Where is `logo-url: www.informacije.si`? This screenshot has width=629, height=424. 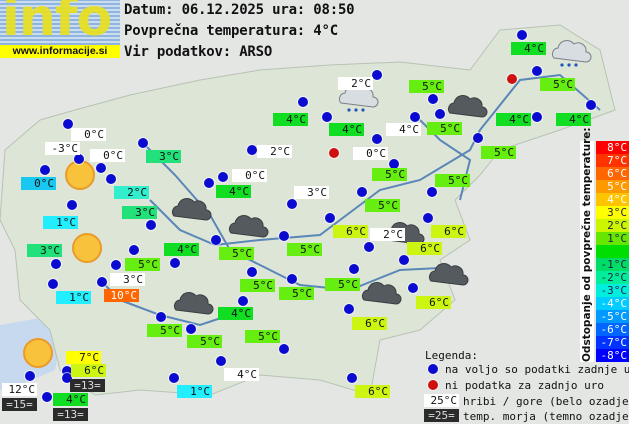
logo-url: www.informacije.si is located at coordinates (60, 51).